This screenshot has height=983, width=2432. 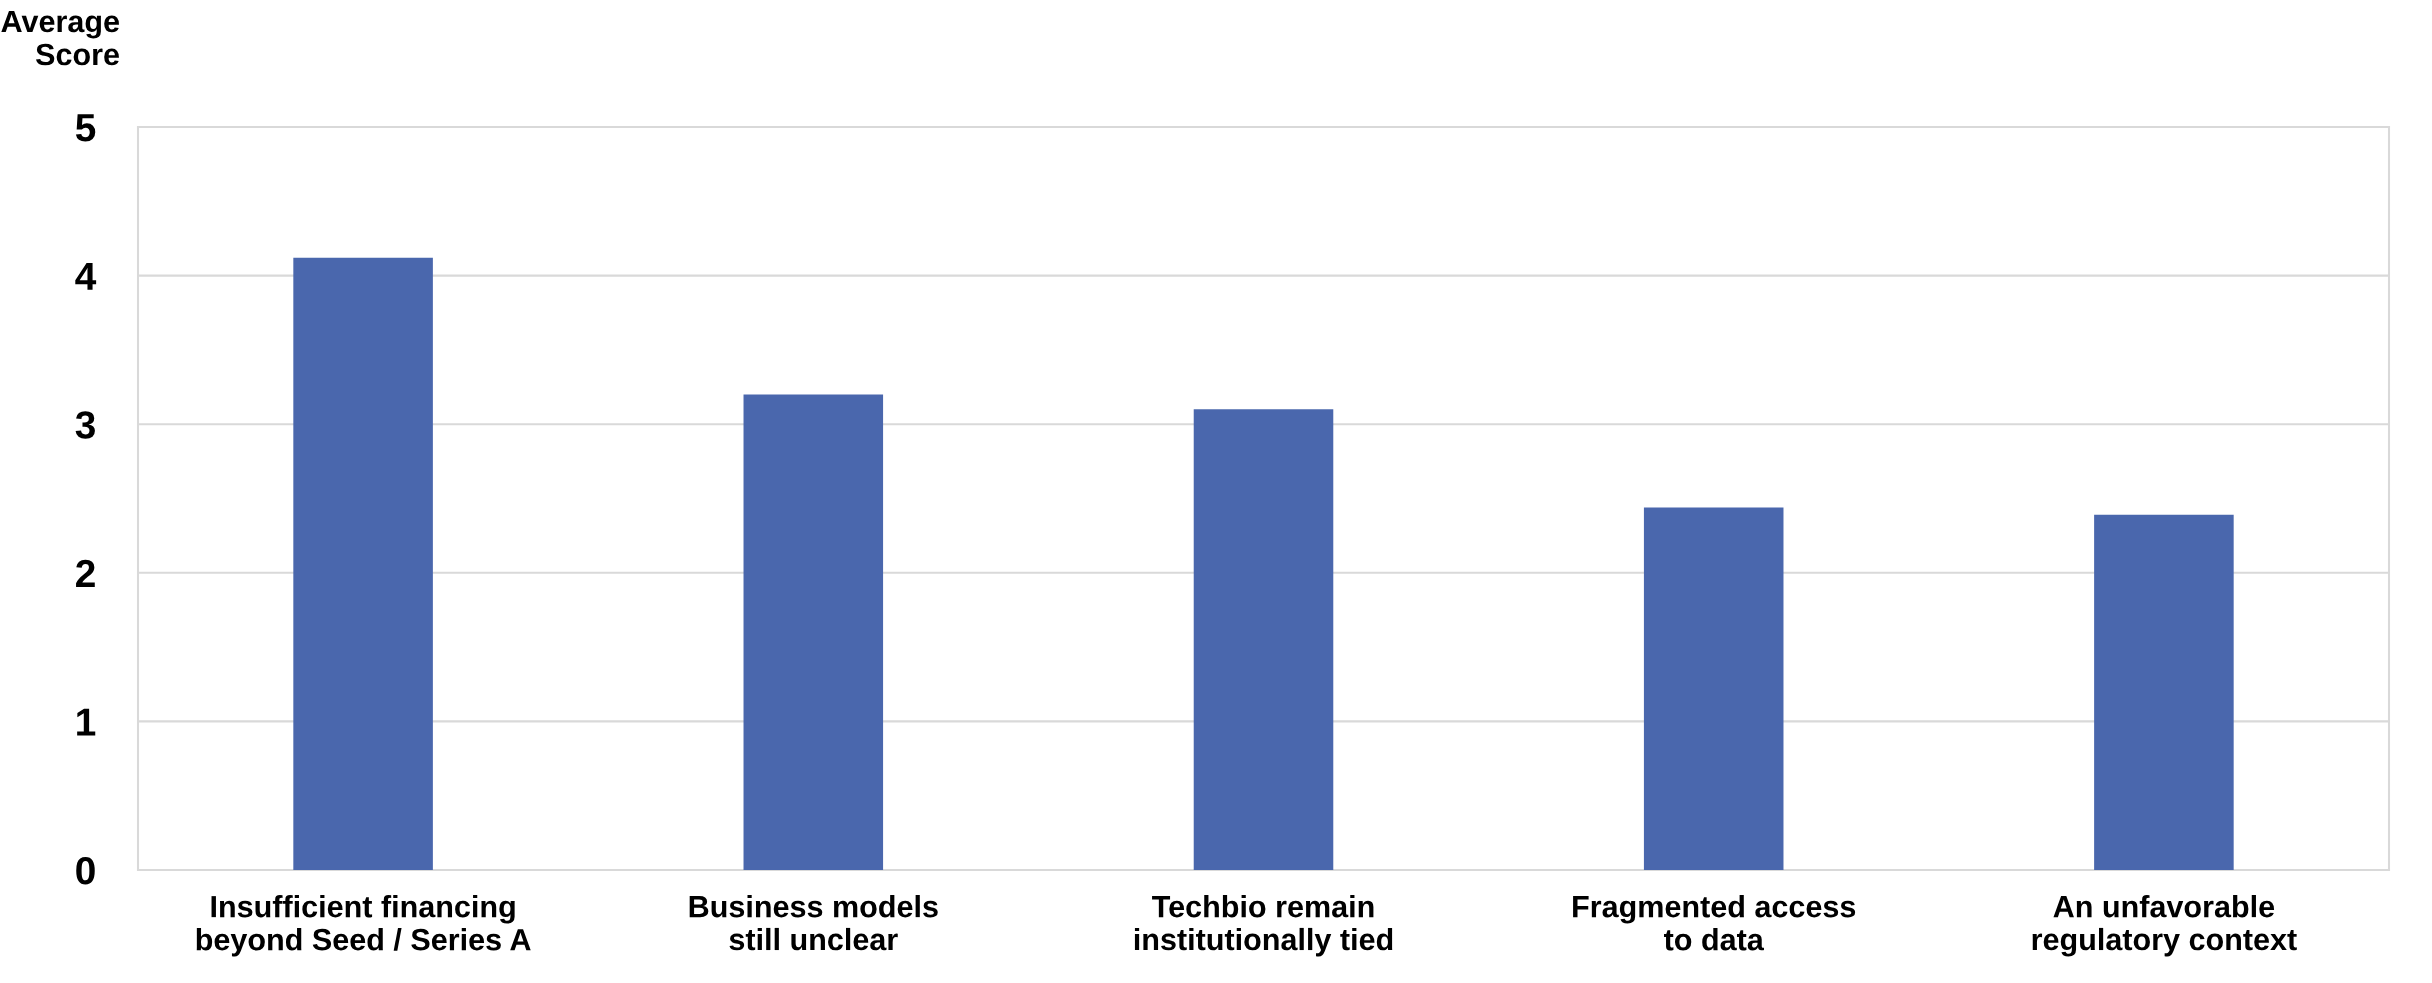 What do you see at coordinates (86, 276) in the screenshot?
I see `y-tick-label: 4` at bounding box center [86, 276].